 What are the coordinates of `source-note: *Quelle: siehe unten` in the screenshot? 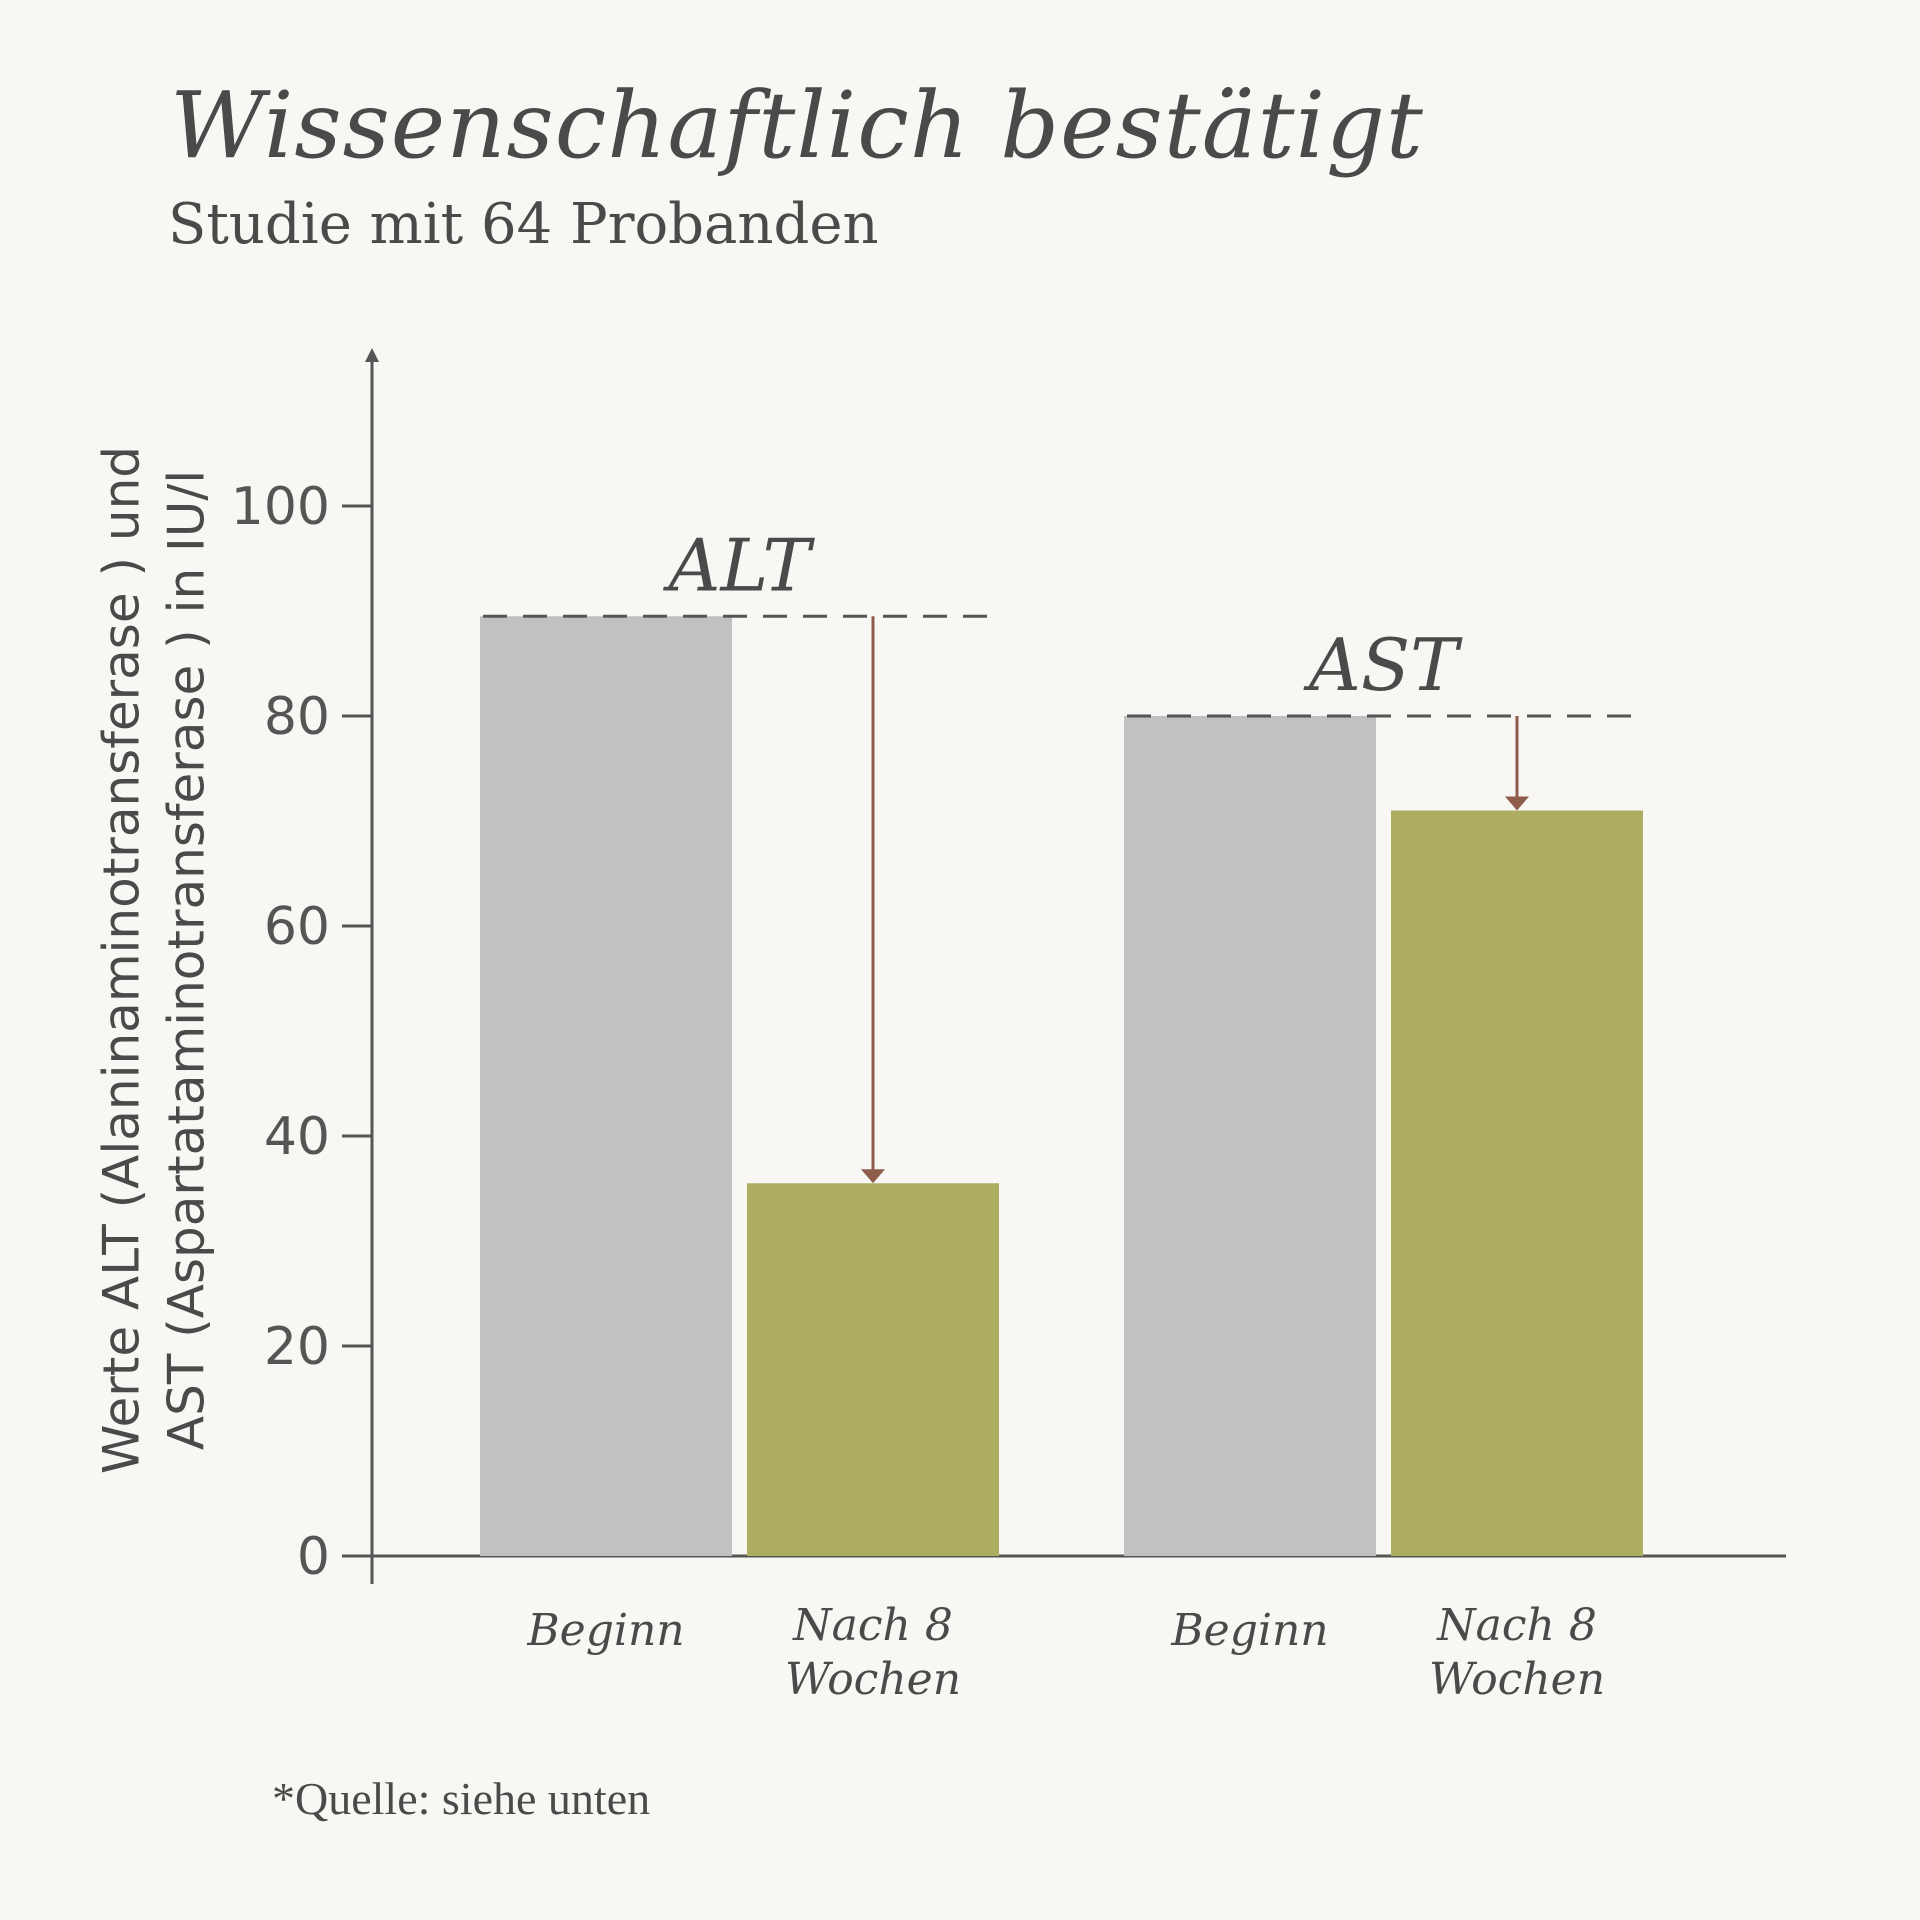 It's located at (461, 1798).